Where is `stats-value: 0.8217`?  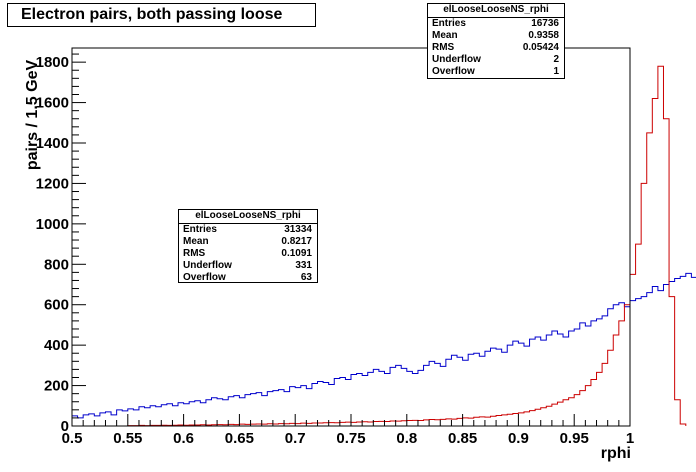
stats-value: 0.8217 is located at coordinates (296, 241).